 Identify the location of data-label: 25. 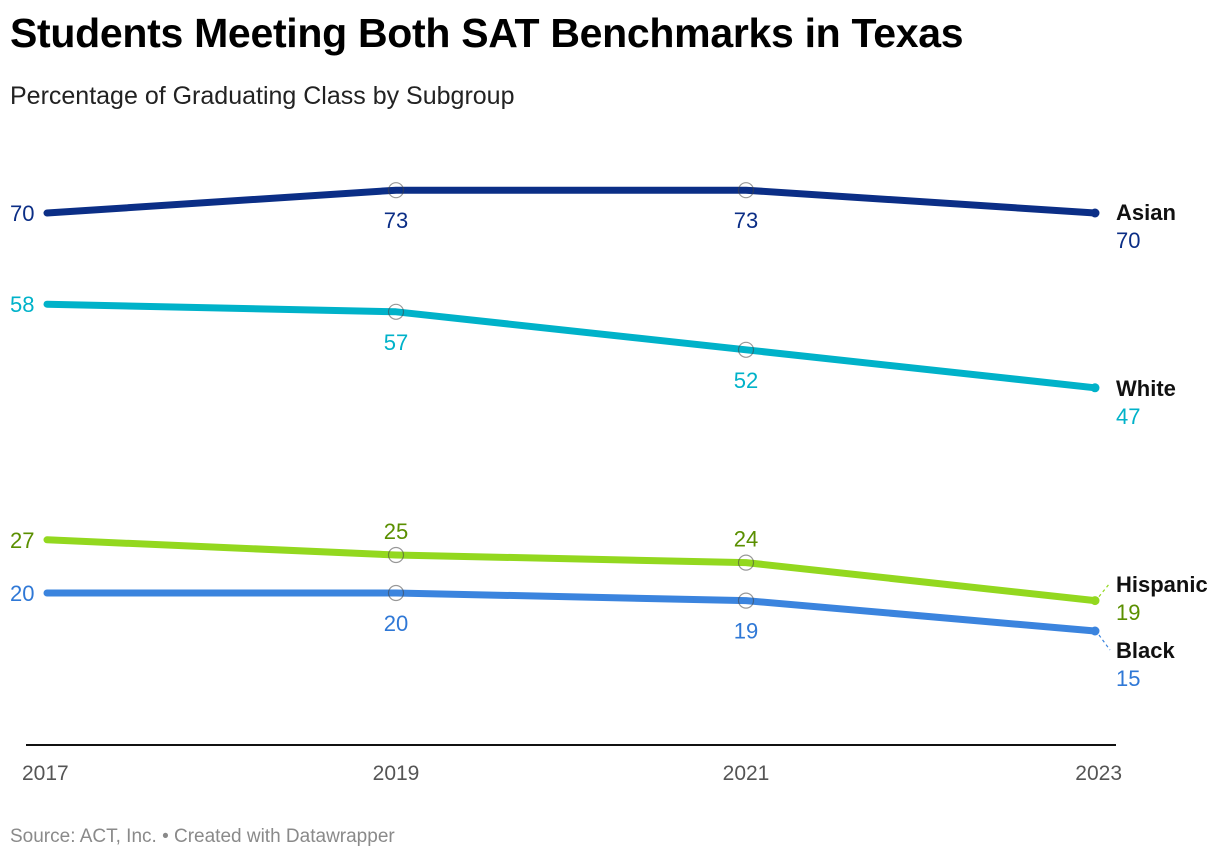
(396, 531).